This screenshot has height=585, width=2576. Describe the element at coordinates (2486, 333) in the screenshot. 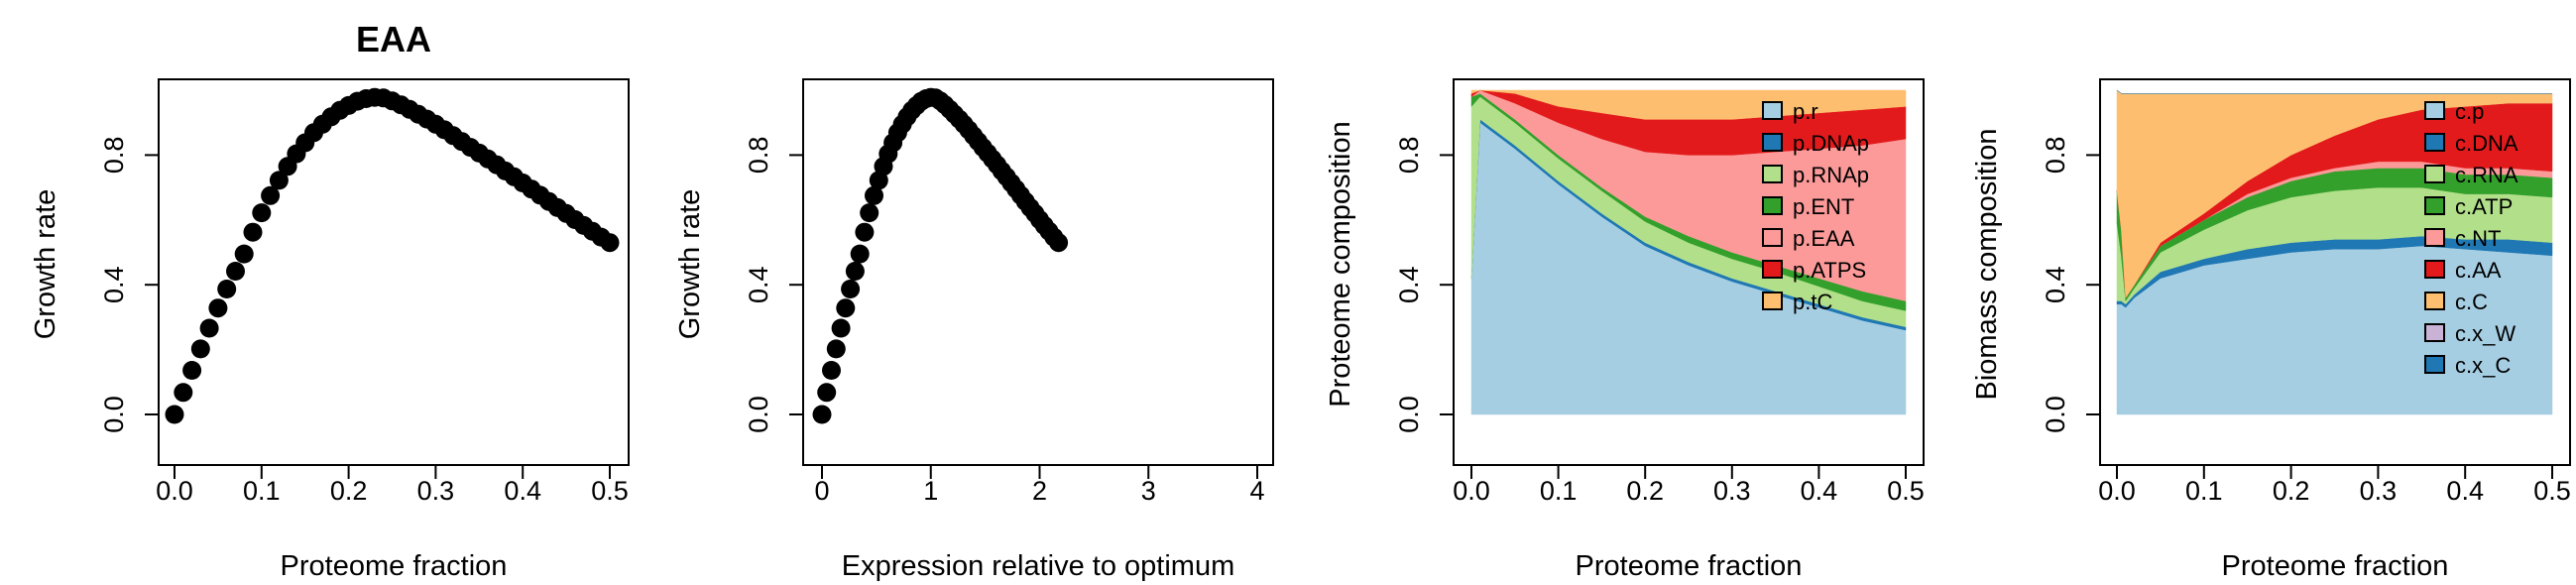

I see `legend-label: c.x_W` at that location.